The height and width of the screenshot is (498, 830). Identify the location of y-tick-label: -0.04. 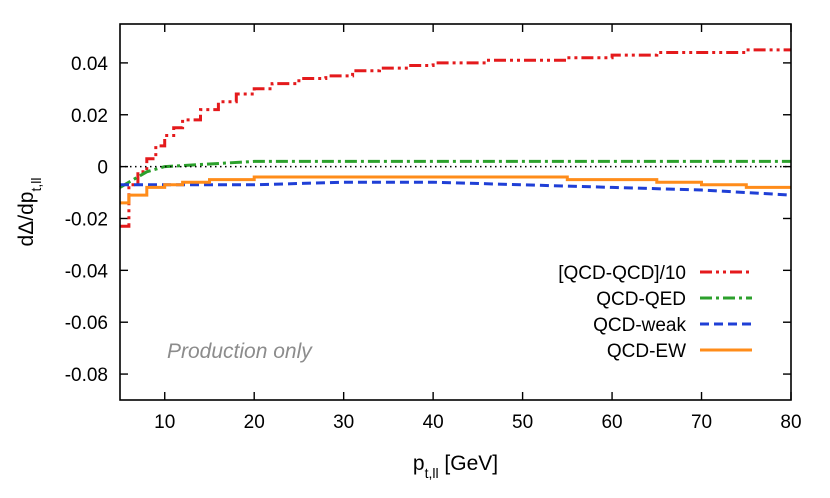
(87, 271).